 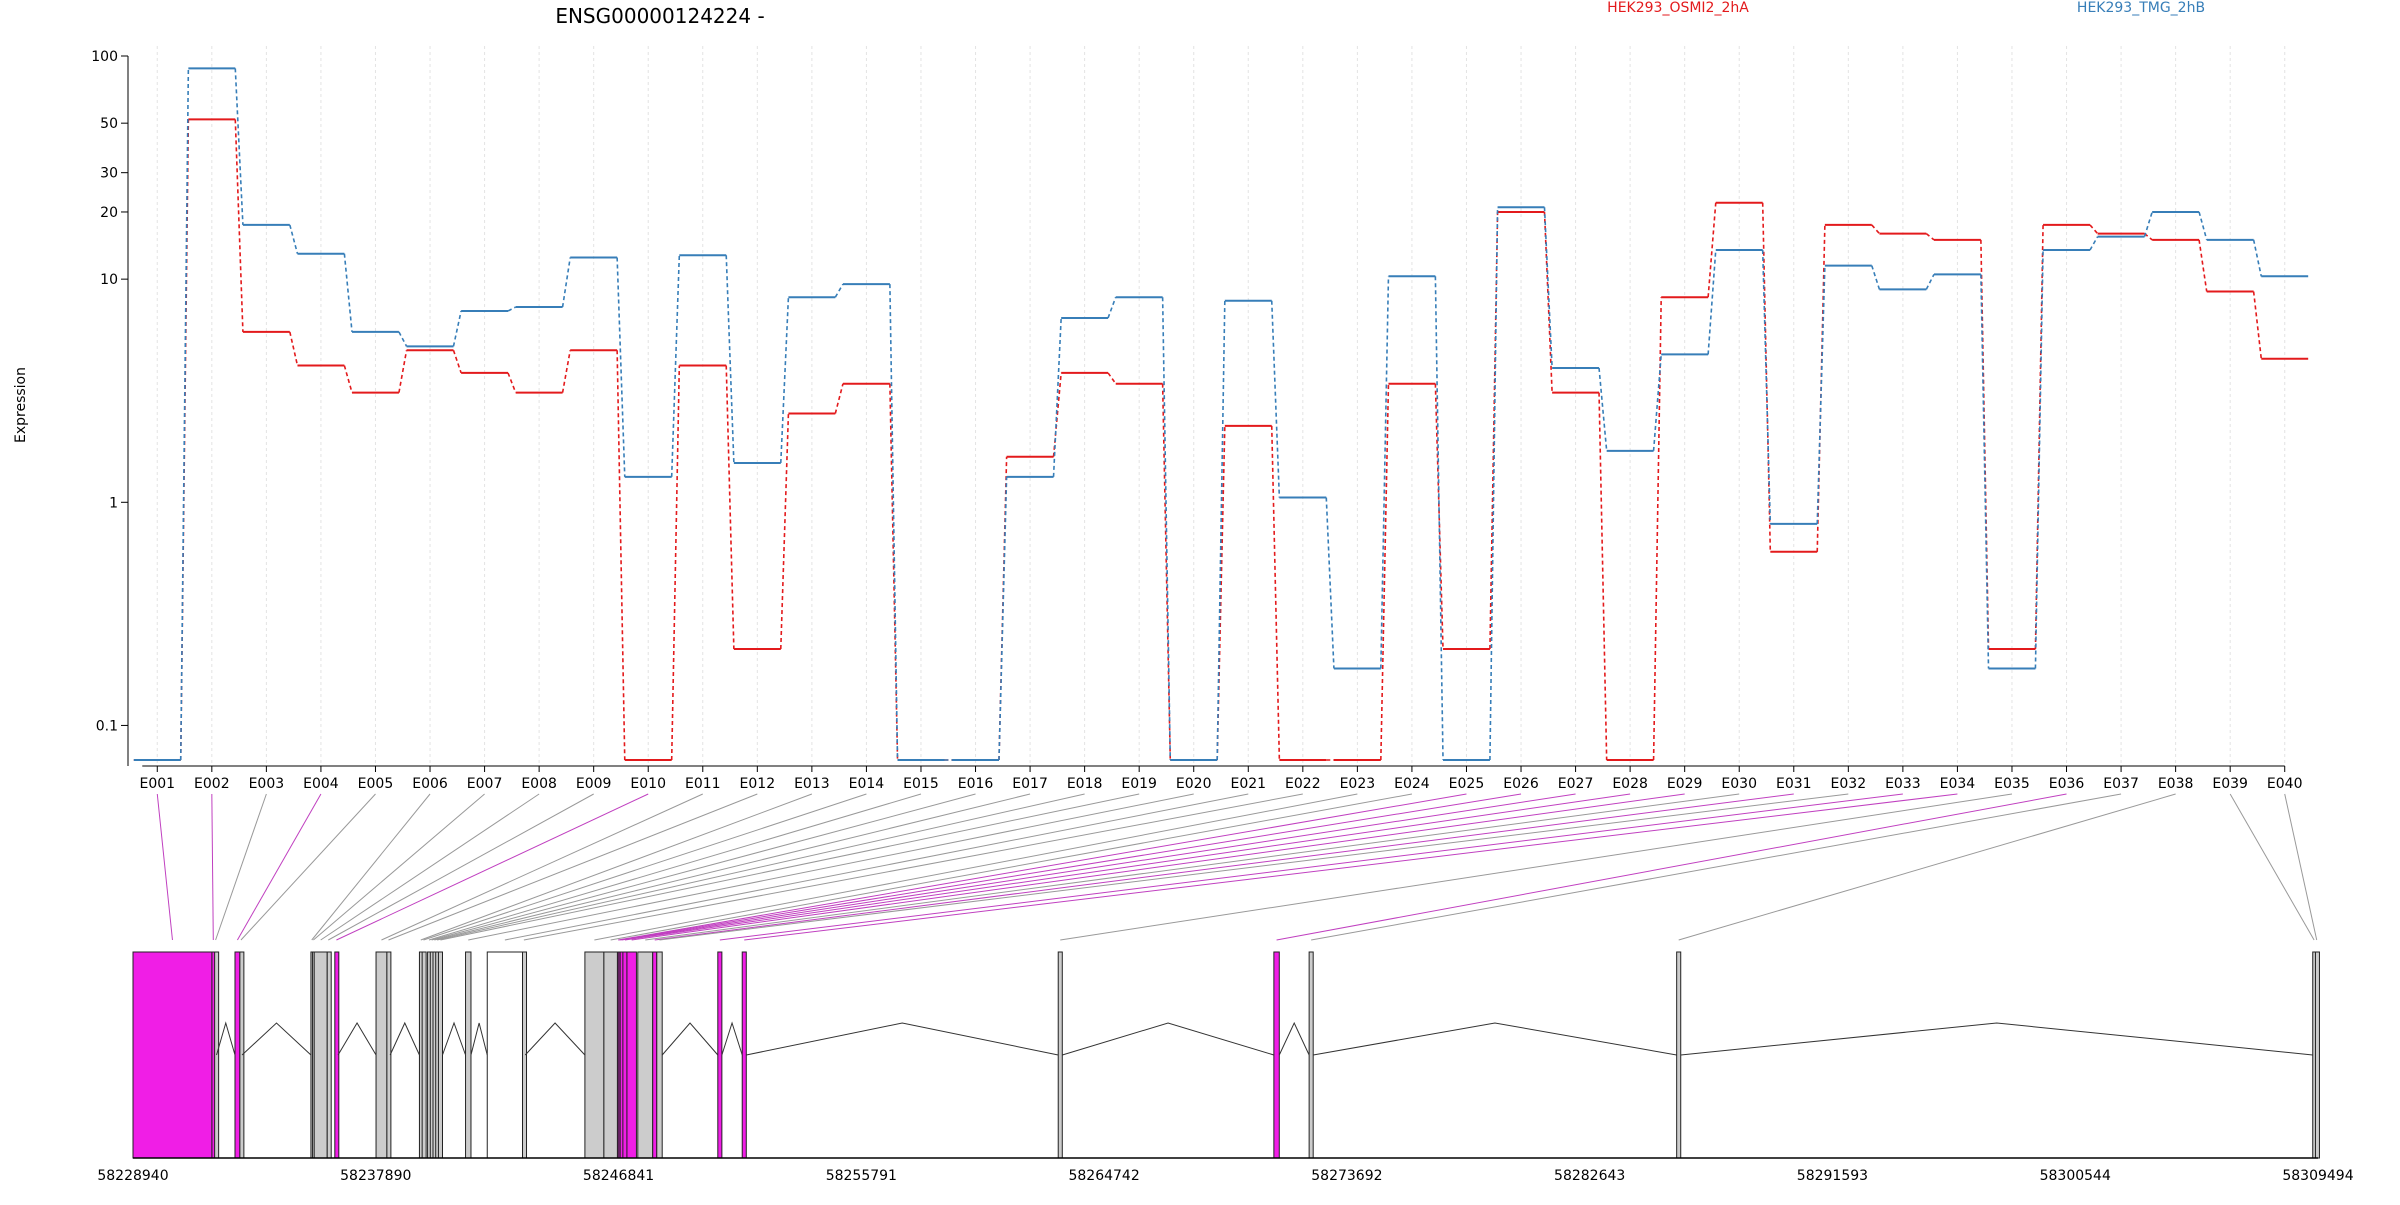 I want to click on exon-link-e030, so click(x=1192, y=867).